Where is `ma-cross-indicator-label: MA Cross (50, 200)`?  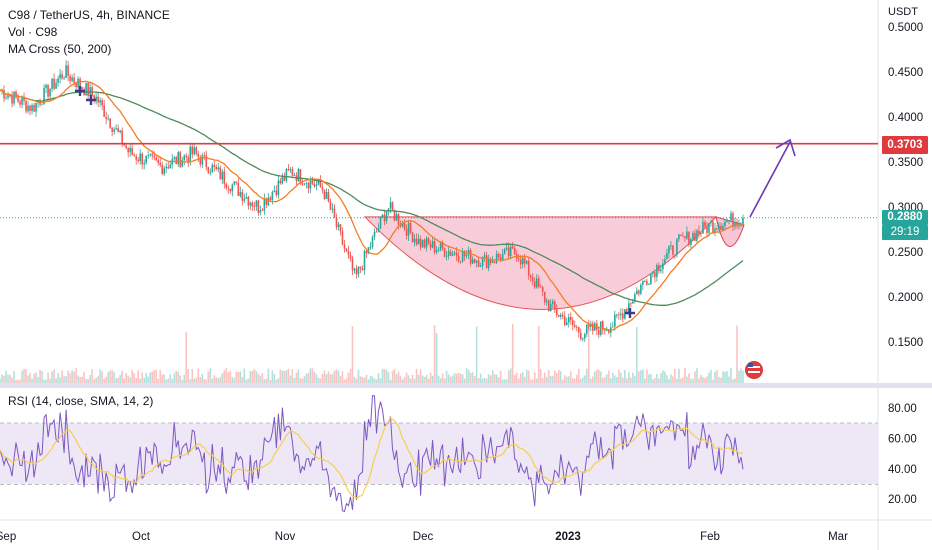 ma-cross-indicator-label: MA Cross (50, 200) is located at coordinates (60, 49).